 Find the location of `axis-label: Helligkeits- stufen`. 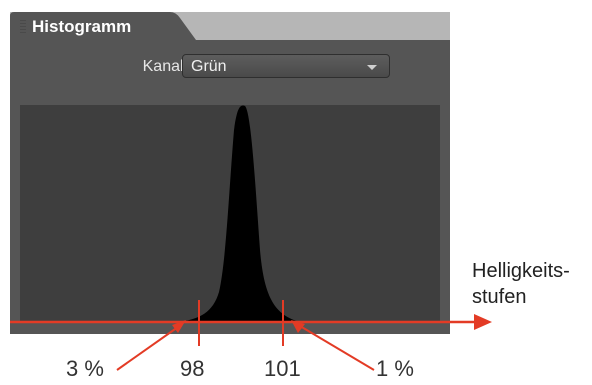

axis-label: Helligkeits- stufen is located at coordinates (521, 284).